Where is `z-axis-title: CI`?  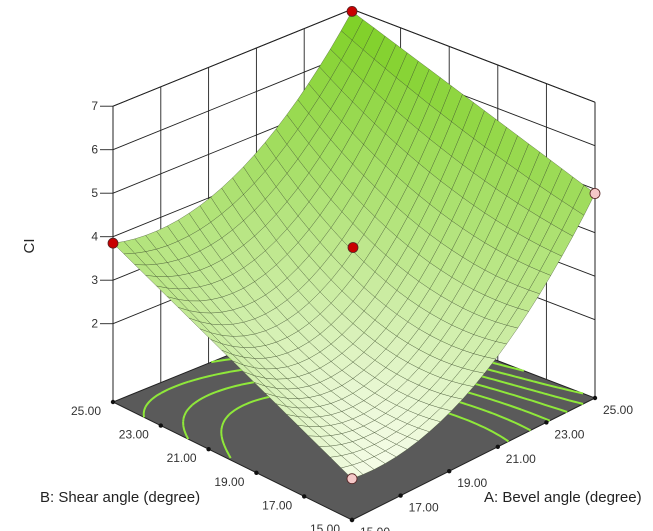
z-axis-title: CI is located at coordinates (29, 246).